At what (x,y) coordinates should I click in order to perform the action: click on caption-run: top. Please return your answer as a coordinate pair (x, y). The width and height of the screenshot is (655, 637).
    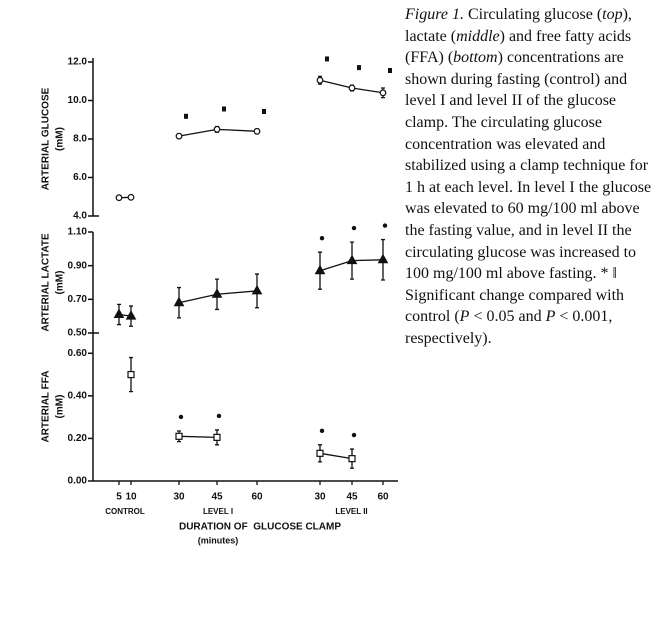
    Looking at the image, I should click on (612, 14).